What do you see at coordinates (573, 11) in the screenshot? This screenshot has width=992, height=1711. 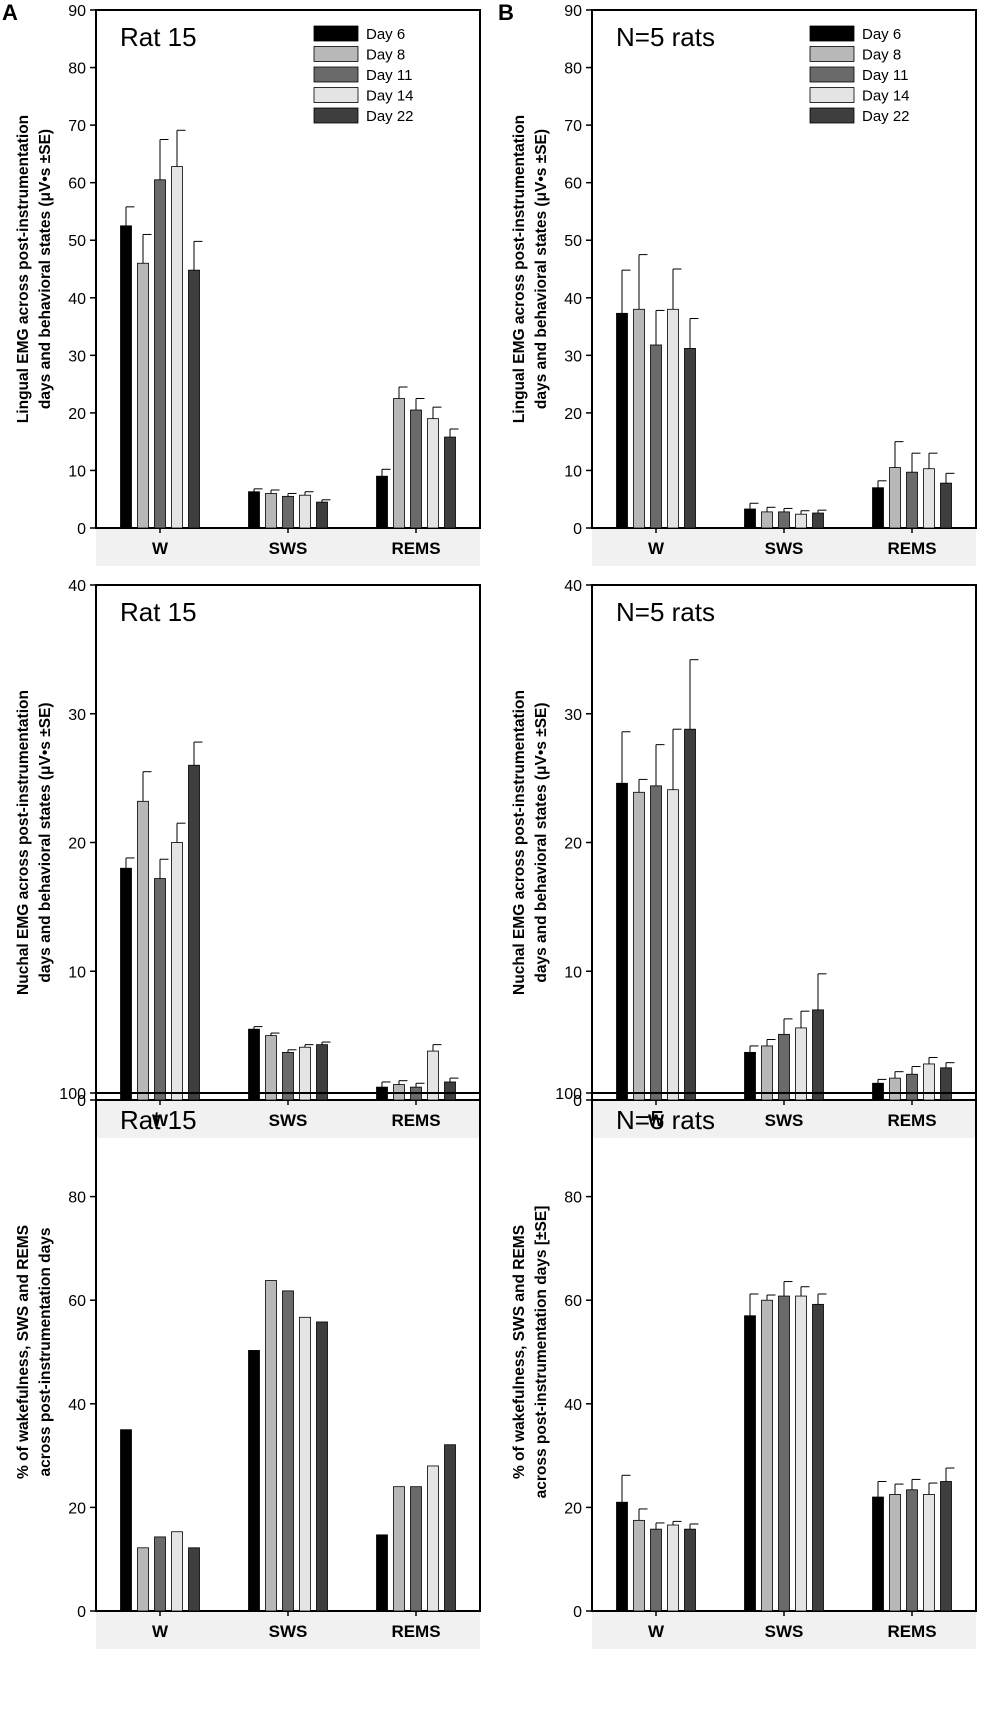 I see `y-tick-label: 90` at bounding box center [573, 11].